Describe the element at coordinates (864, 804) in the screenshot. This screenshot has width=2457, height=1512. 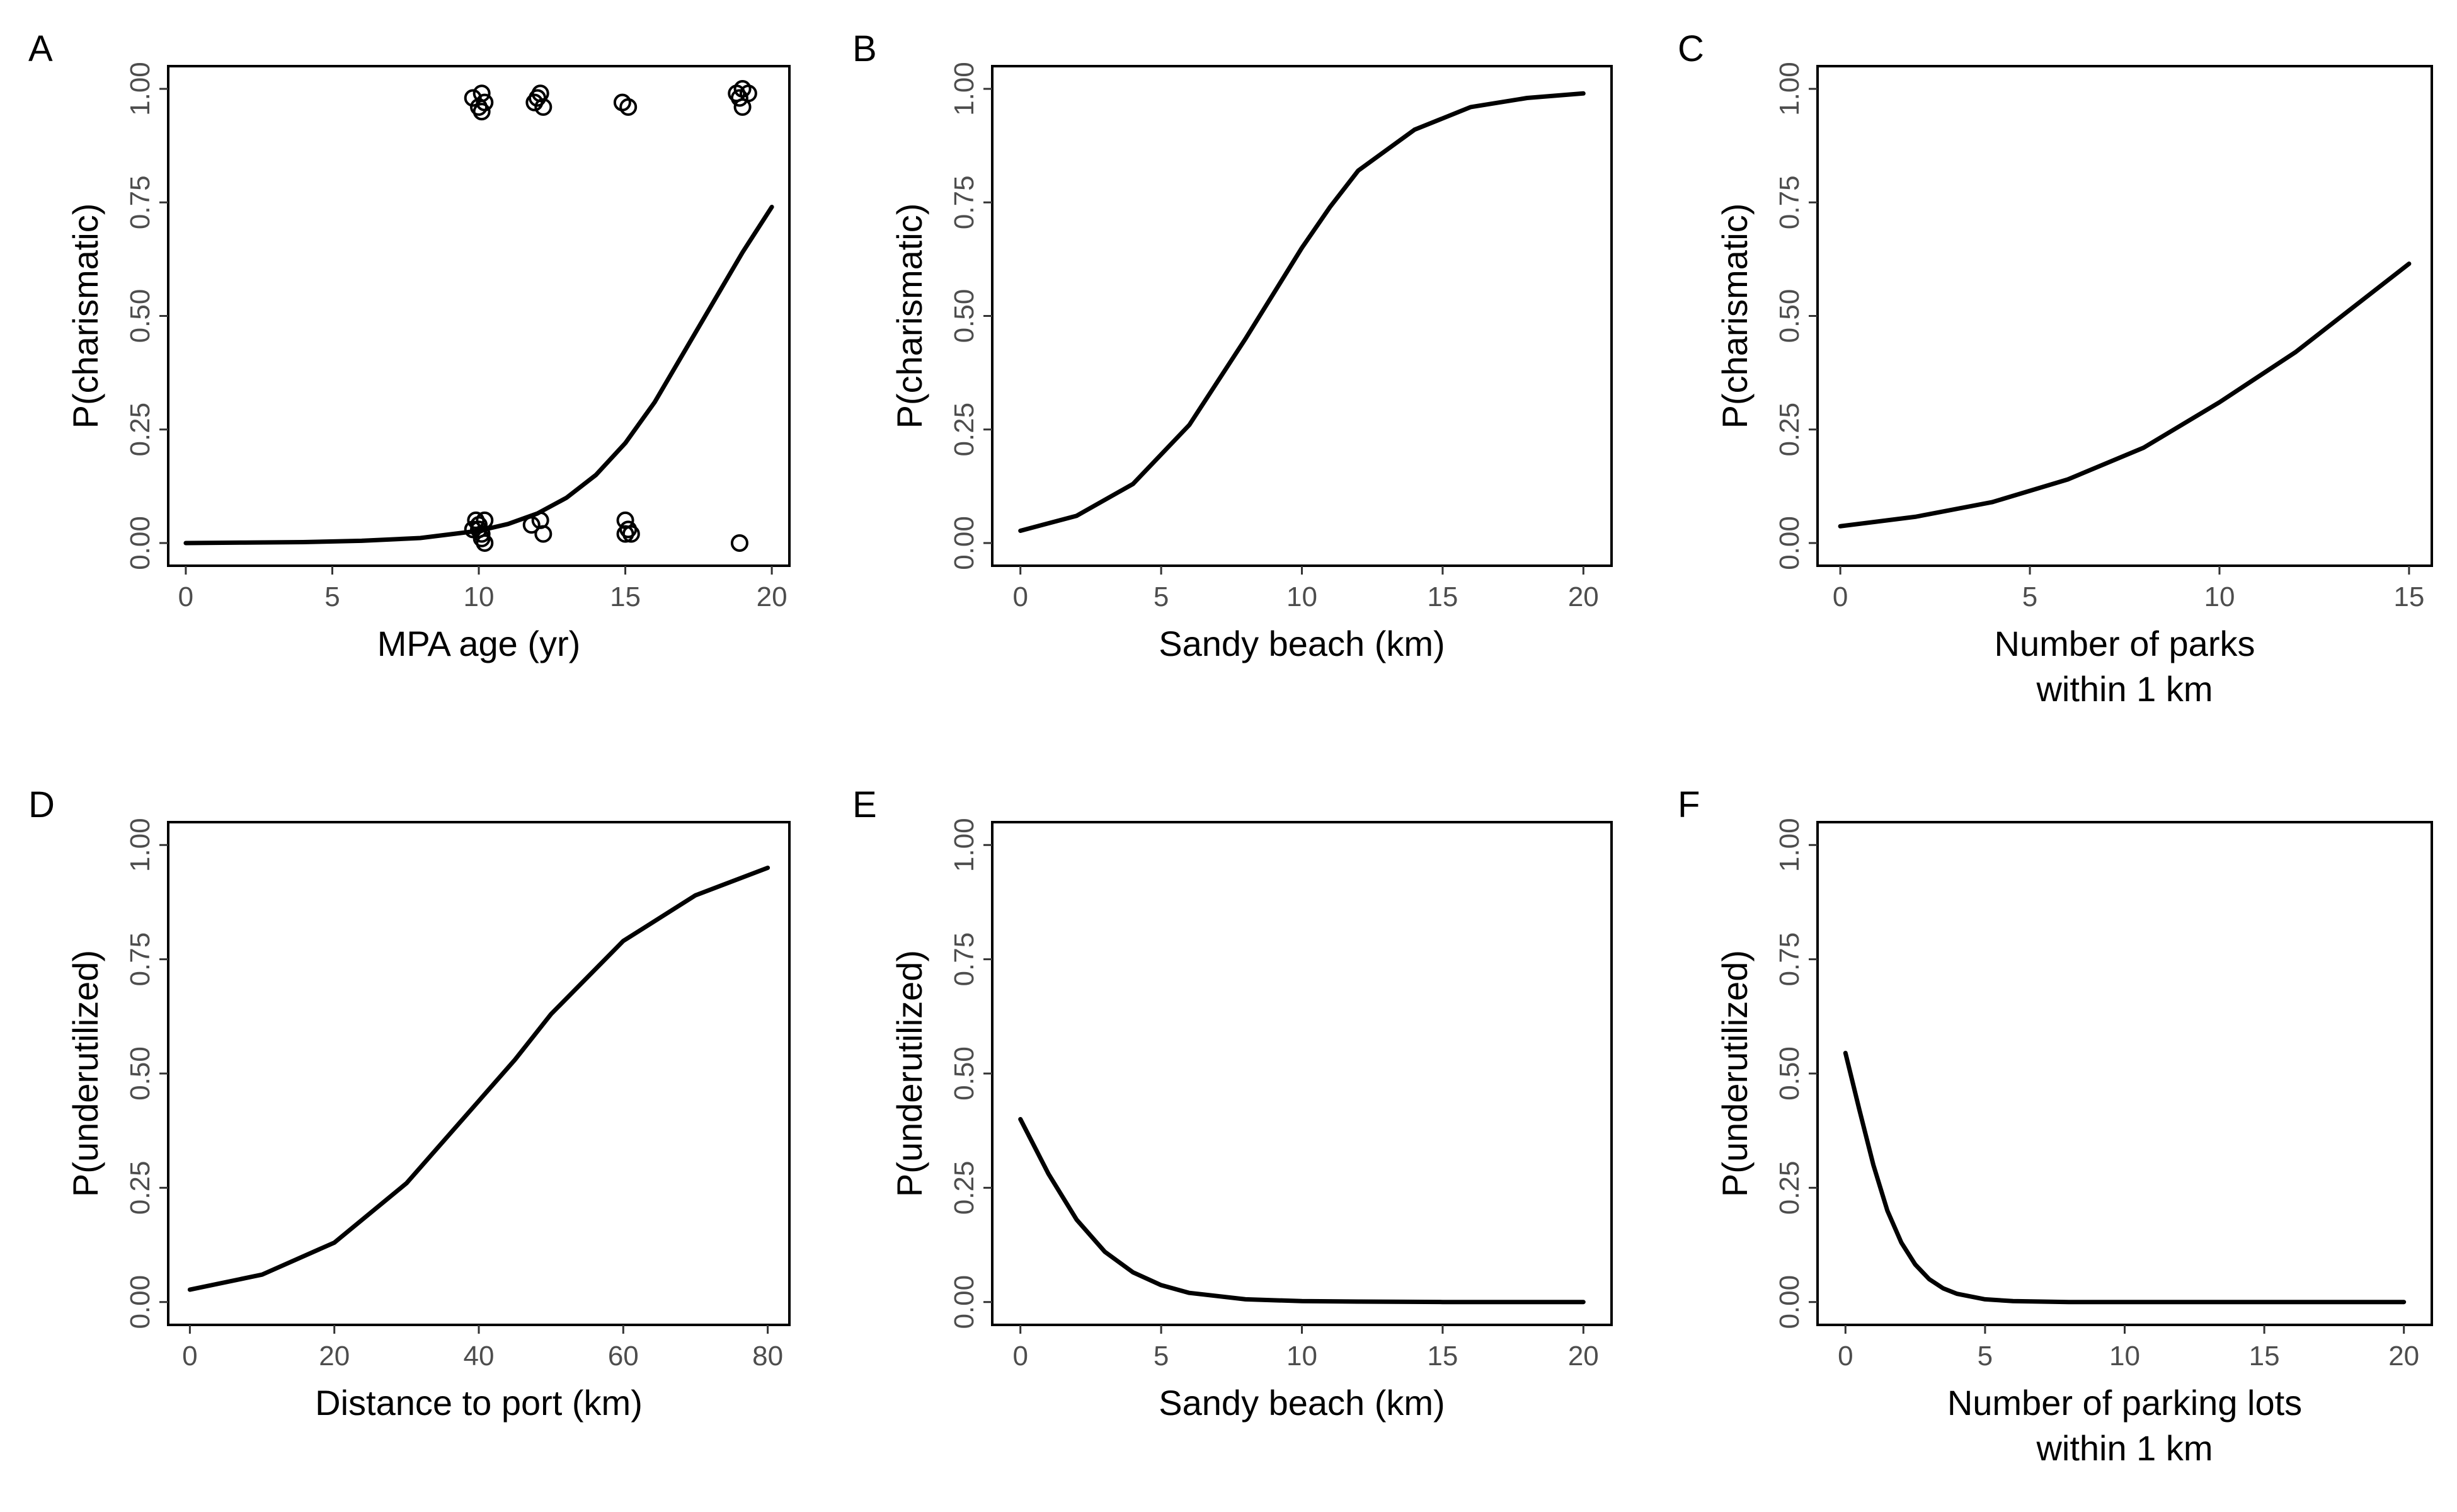
I see `panel-e-tag: E` at that location.